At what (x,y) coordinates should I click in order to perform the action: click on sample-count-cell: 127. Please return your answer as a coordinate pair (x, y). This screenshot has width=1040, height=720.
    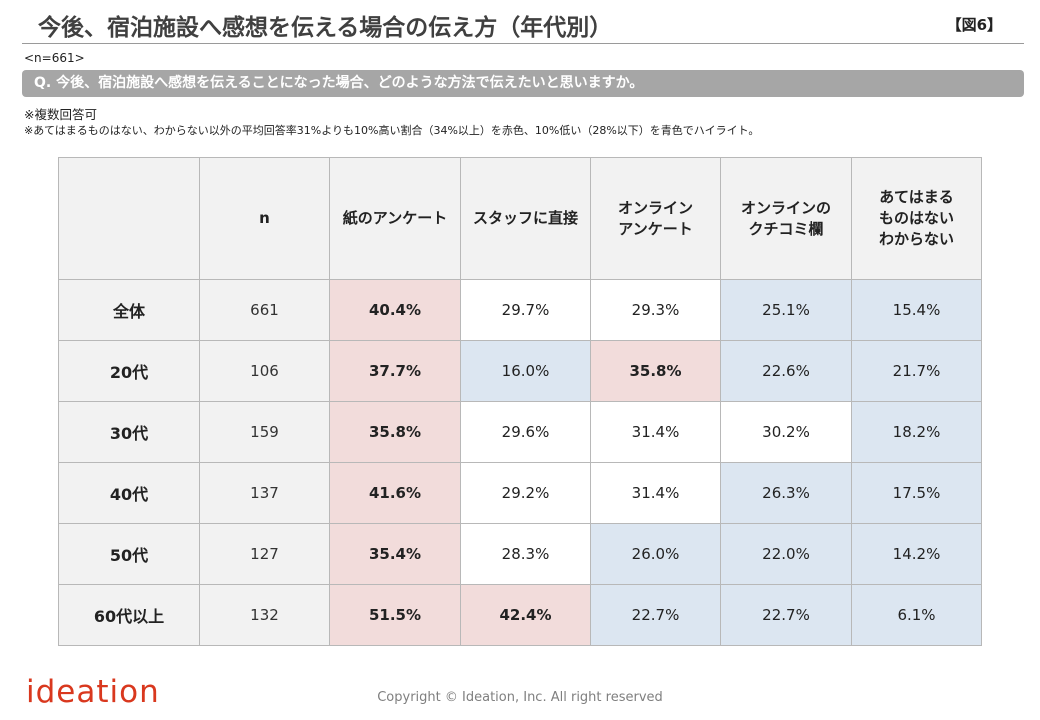
    Looking at the image, I should click on (264, 554).